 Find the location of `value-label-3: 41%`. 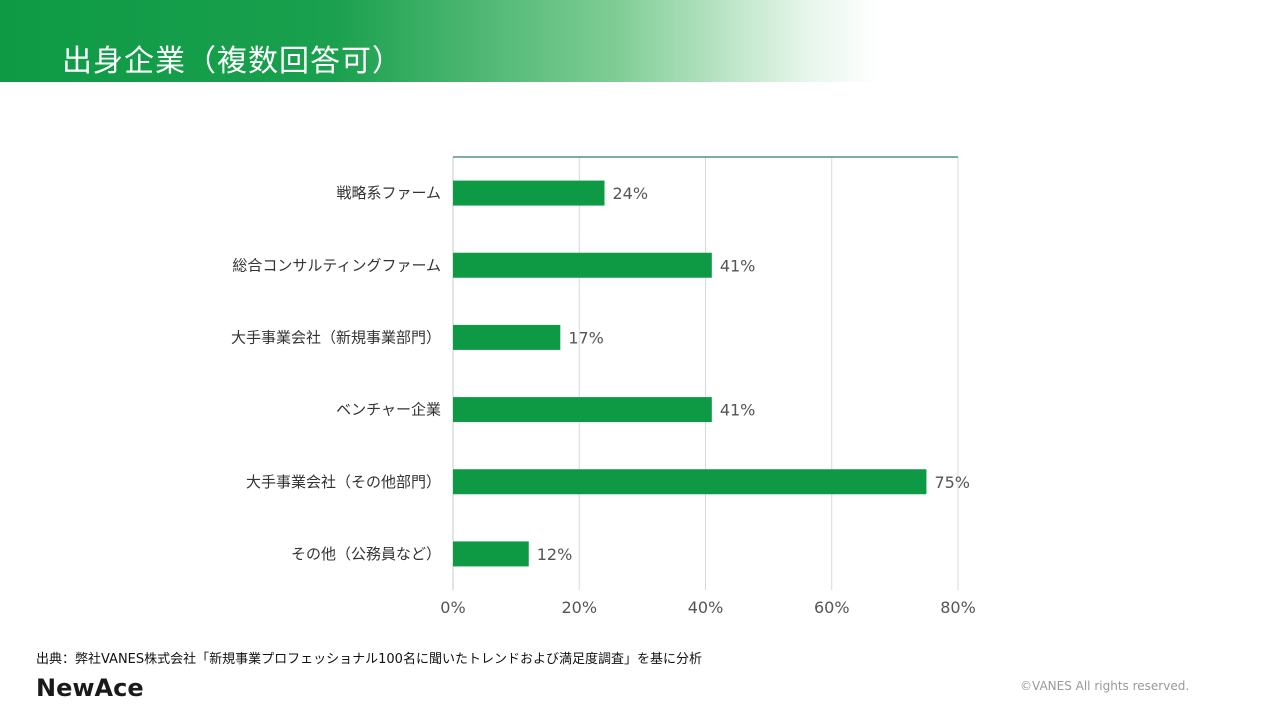

value-label-3: 41% is located at coordinates (738, 410).